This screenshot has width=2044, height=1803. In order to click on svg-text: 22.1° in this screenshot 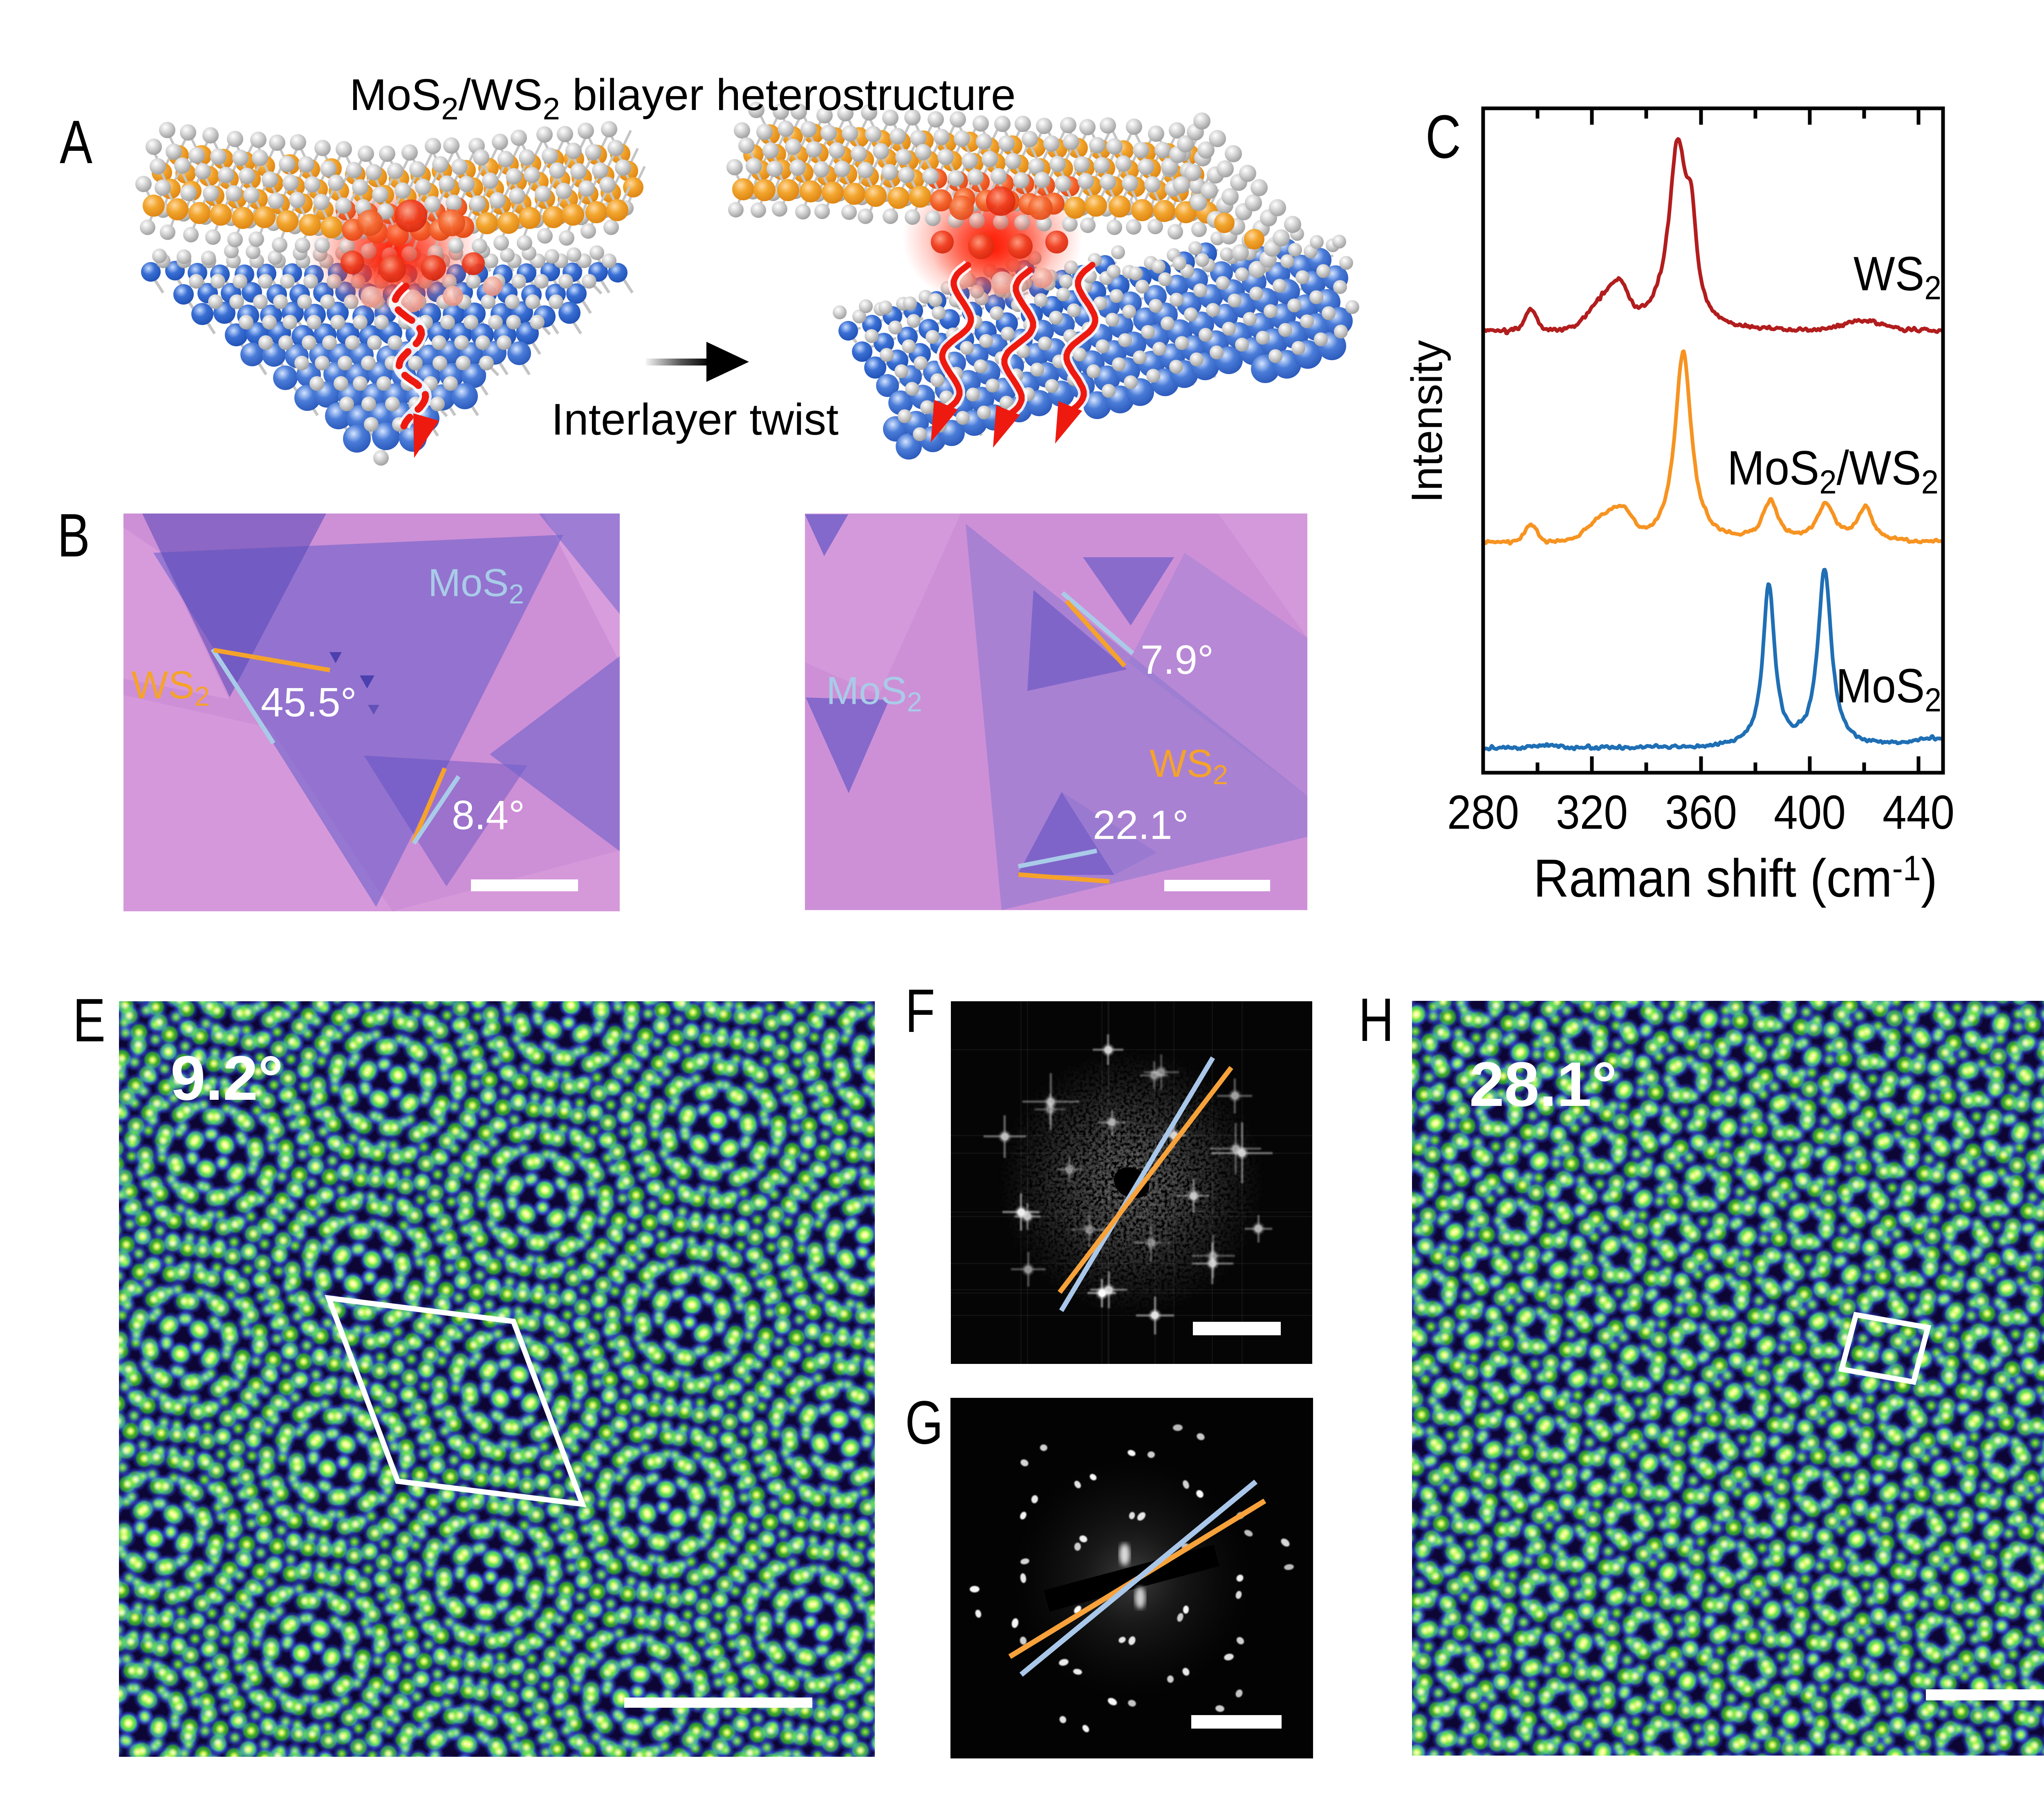, I will do `click(1141, 825)`.